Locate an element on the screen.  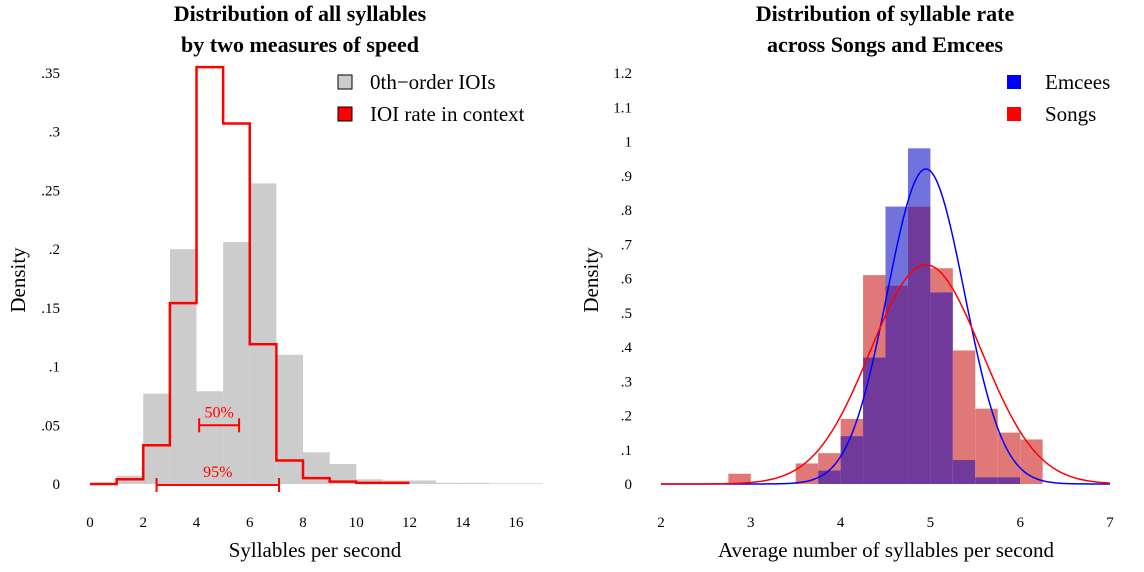
right-y-tick-label: .8 is located at coordinates (626, 211).